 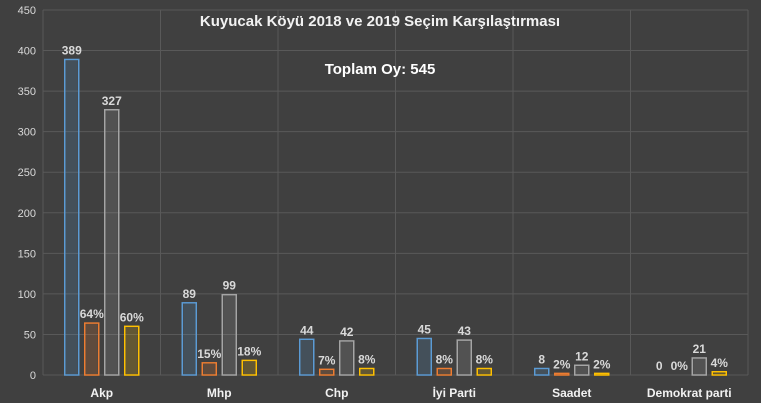 What do you see at coordinates (27, 133) in the screenshot?
I see `y-tick-label: 300` at bounding box center [27, 133].